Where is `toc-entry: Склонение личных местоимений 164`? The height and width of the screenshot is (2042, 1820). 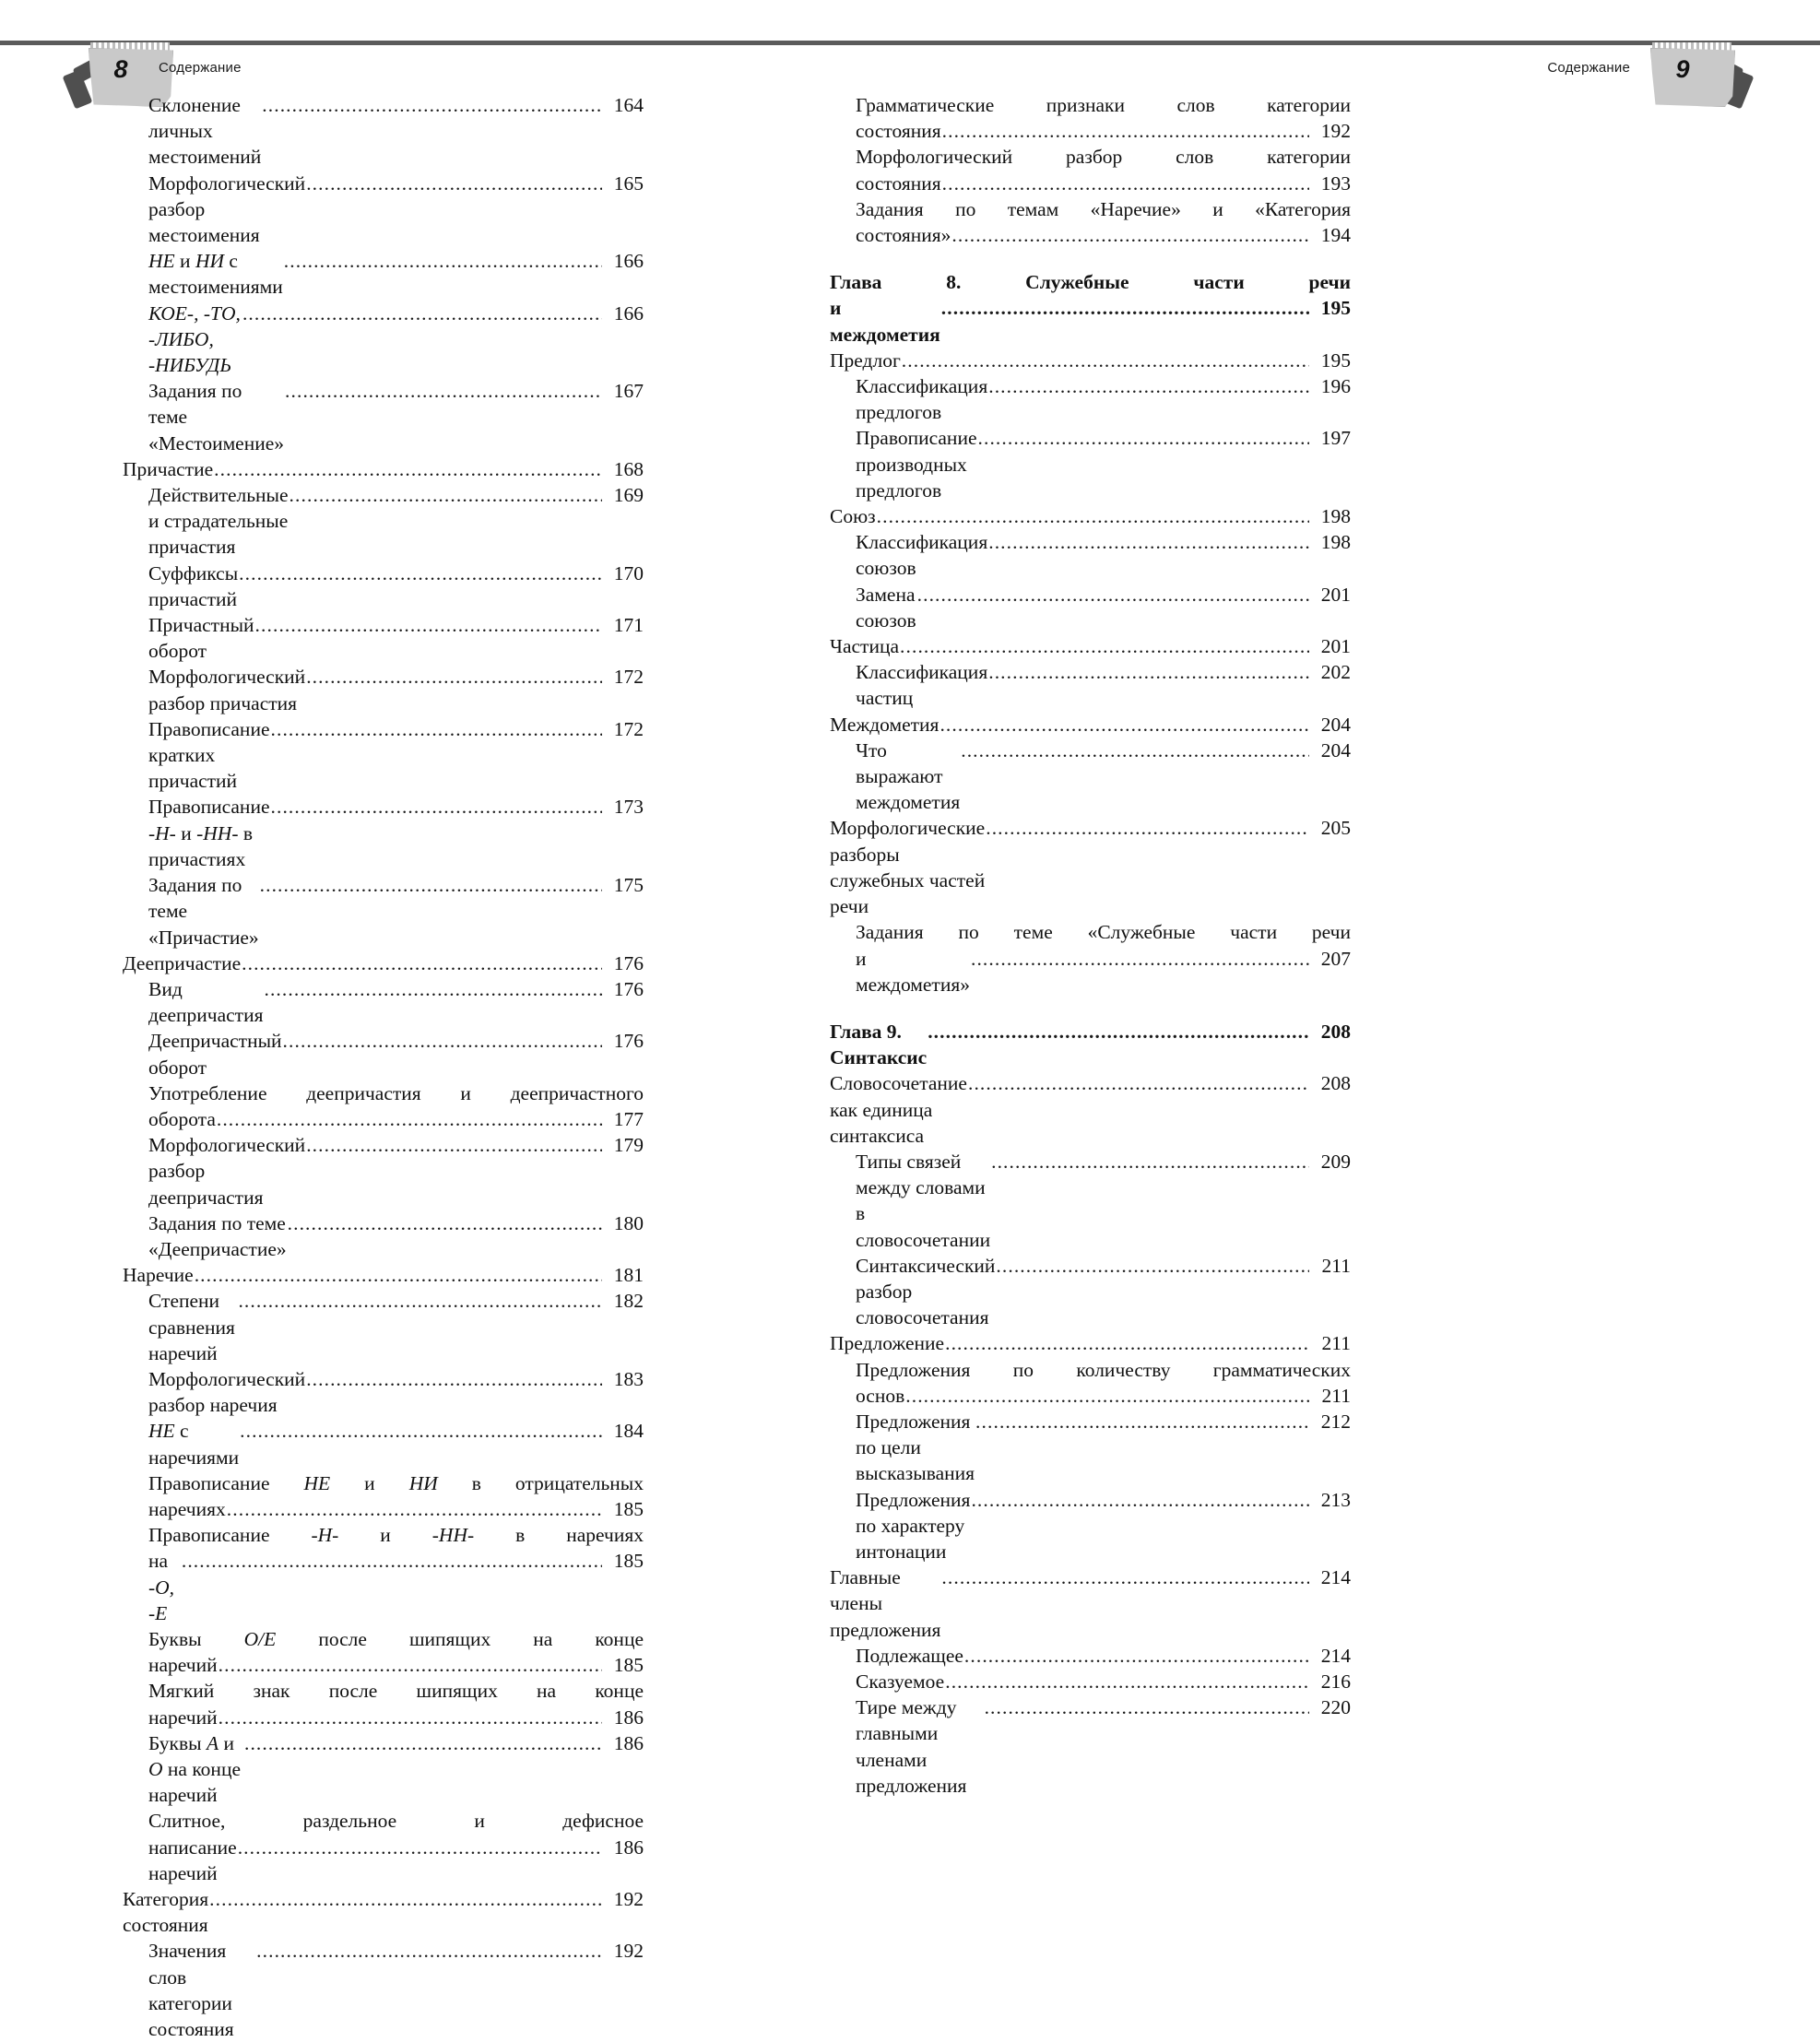
toc-entry: Склонение личных местоимений 164 is located at coordinates (383, 131).